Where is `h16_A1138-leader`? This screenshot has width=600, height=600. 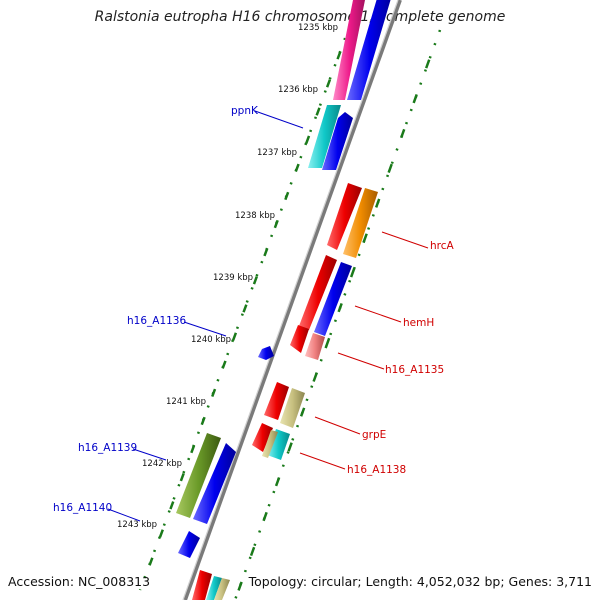 h16_A1138-leader is located at coordinates (322, 461).